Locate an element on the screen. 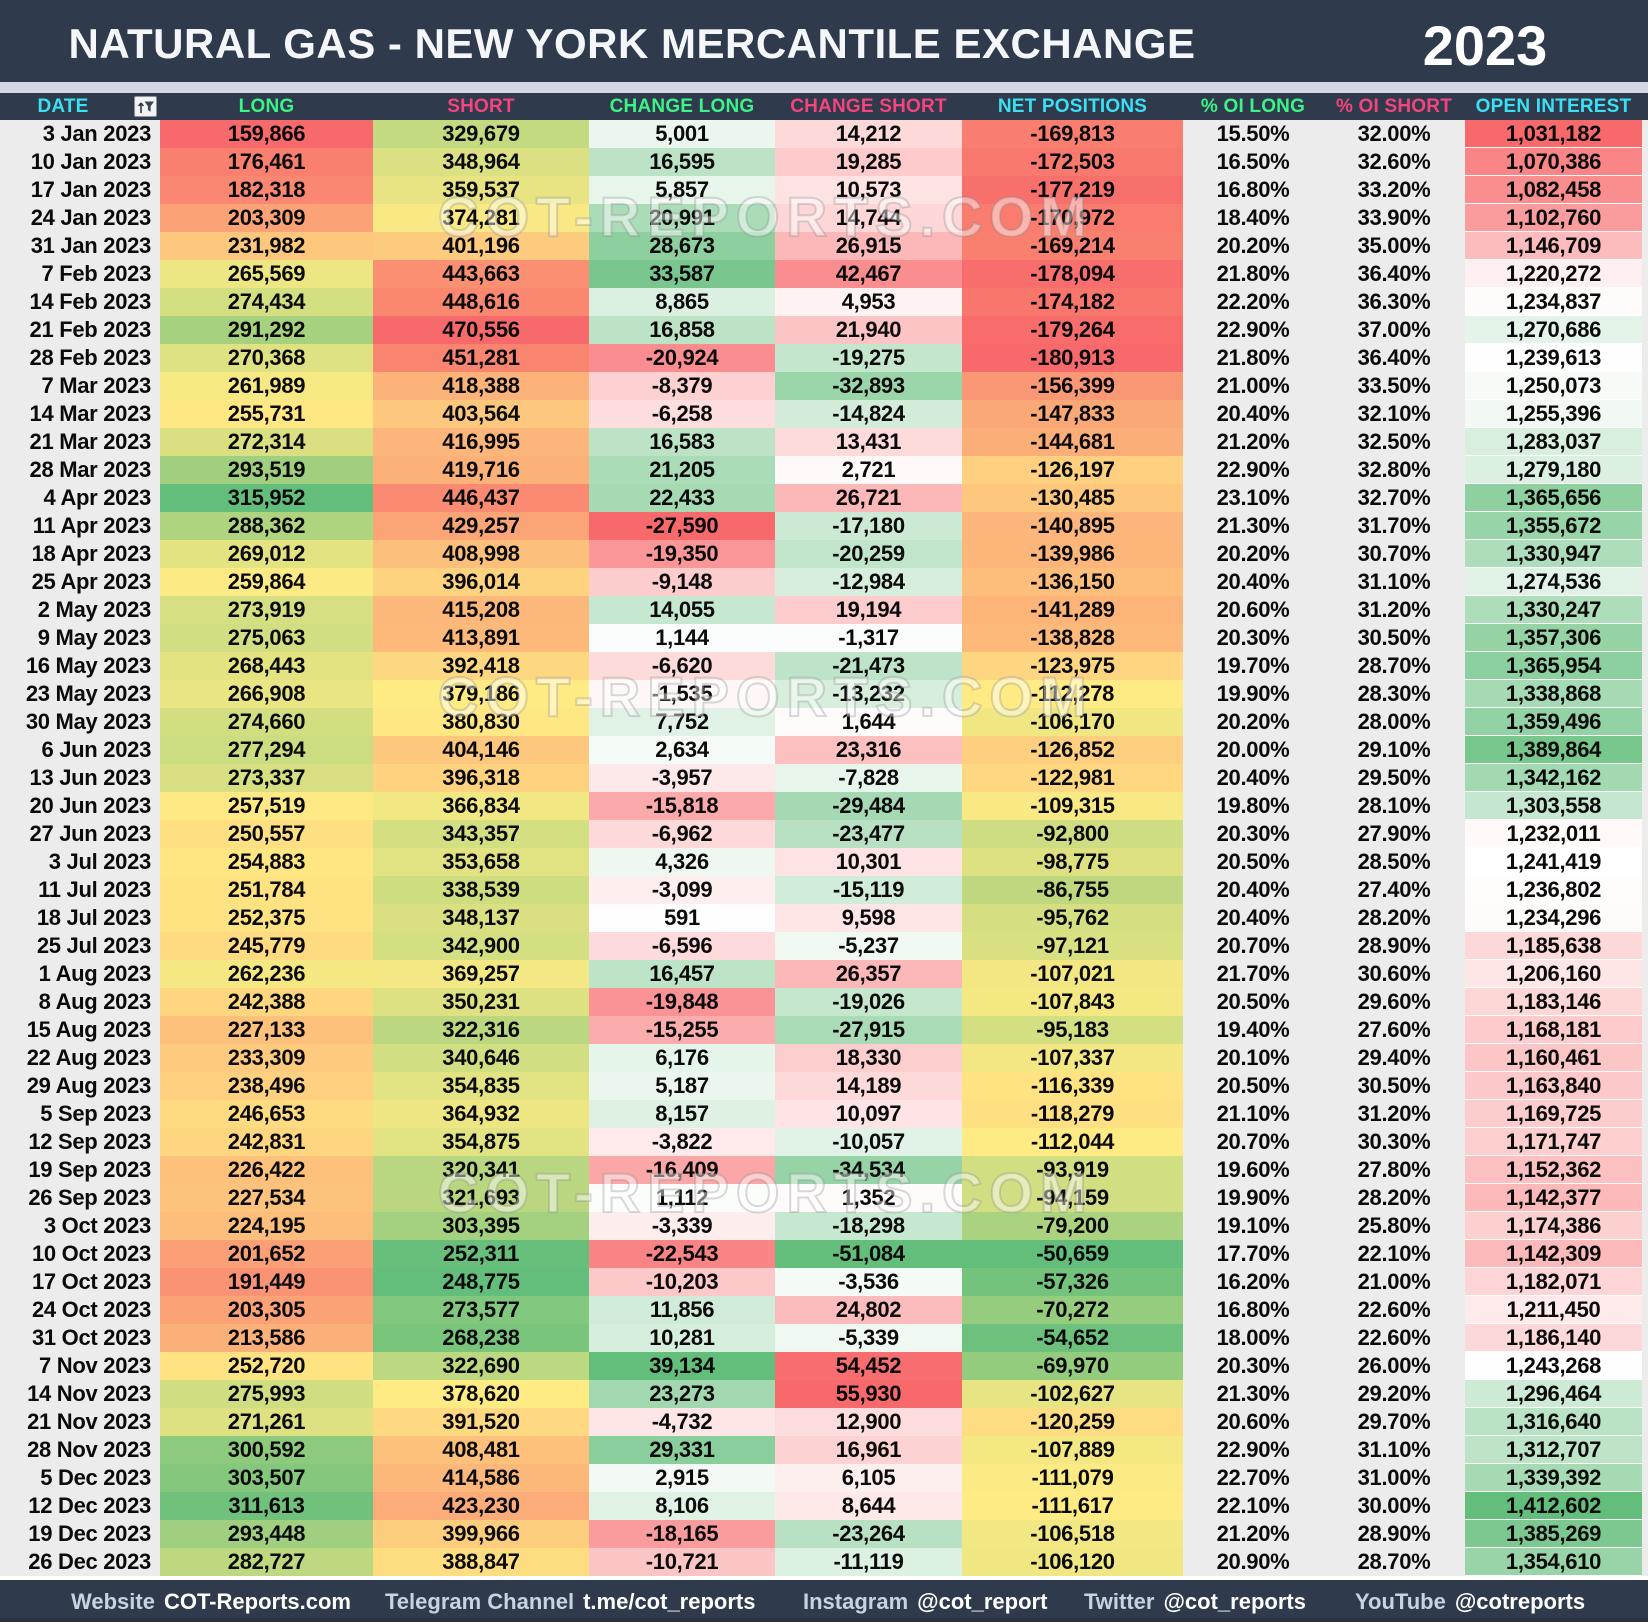 This screenshot has height=1624, width=1648. cell-net-positions: -178,094 is located at coordinates (1072, 274).